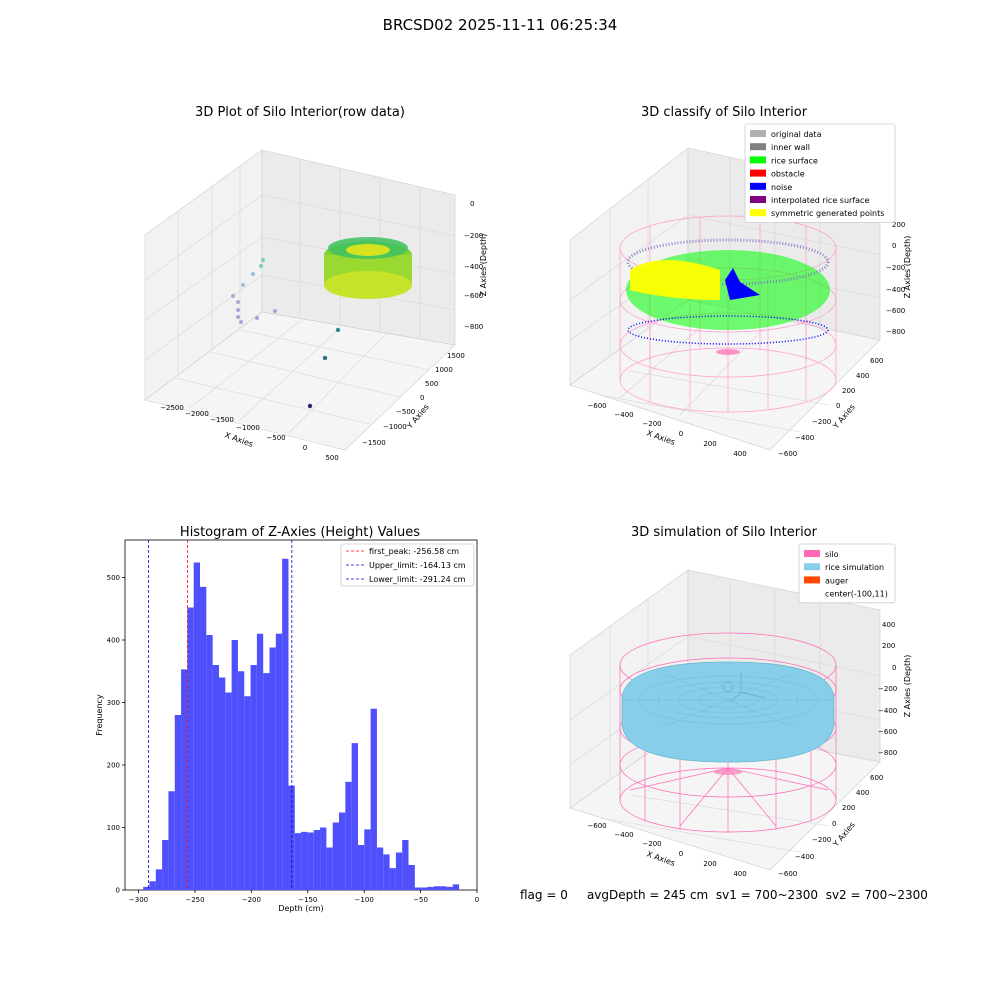 This screenshot has height=1000, width=1000. I want to click on sv1-text: sv1 = 700~2300, so click(767, 895).